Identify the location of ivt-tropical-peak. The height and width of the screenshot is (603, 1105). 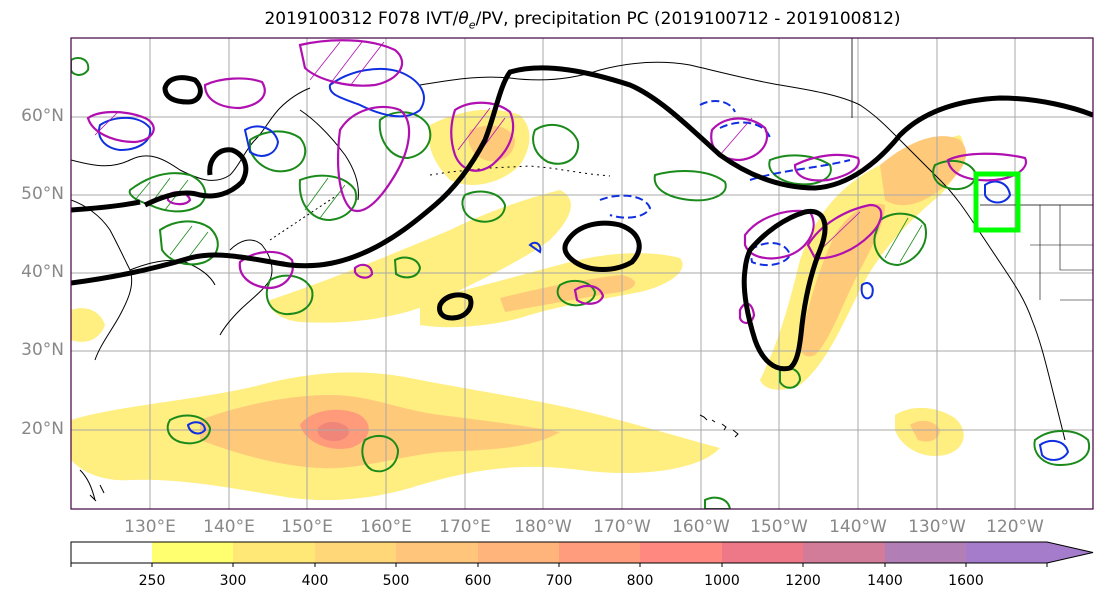
(333, 432).